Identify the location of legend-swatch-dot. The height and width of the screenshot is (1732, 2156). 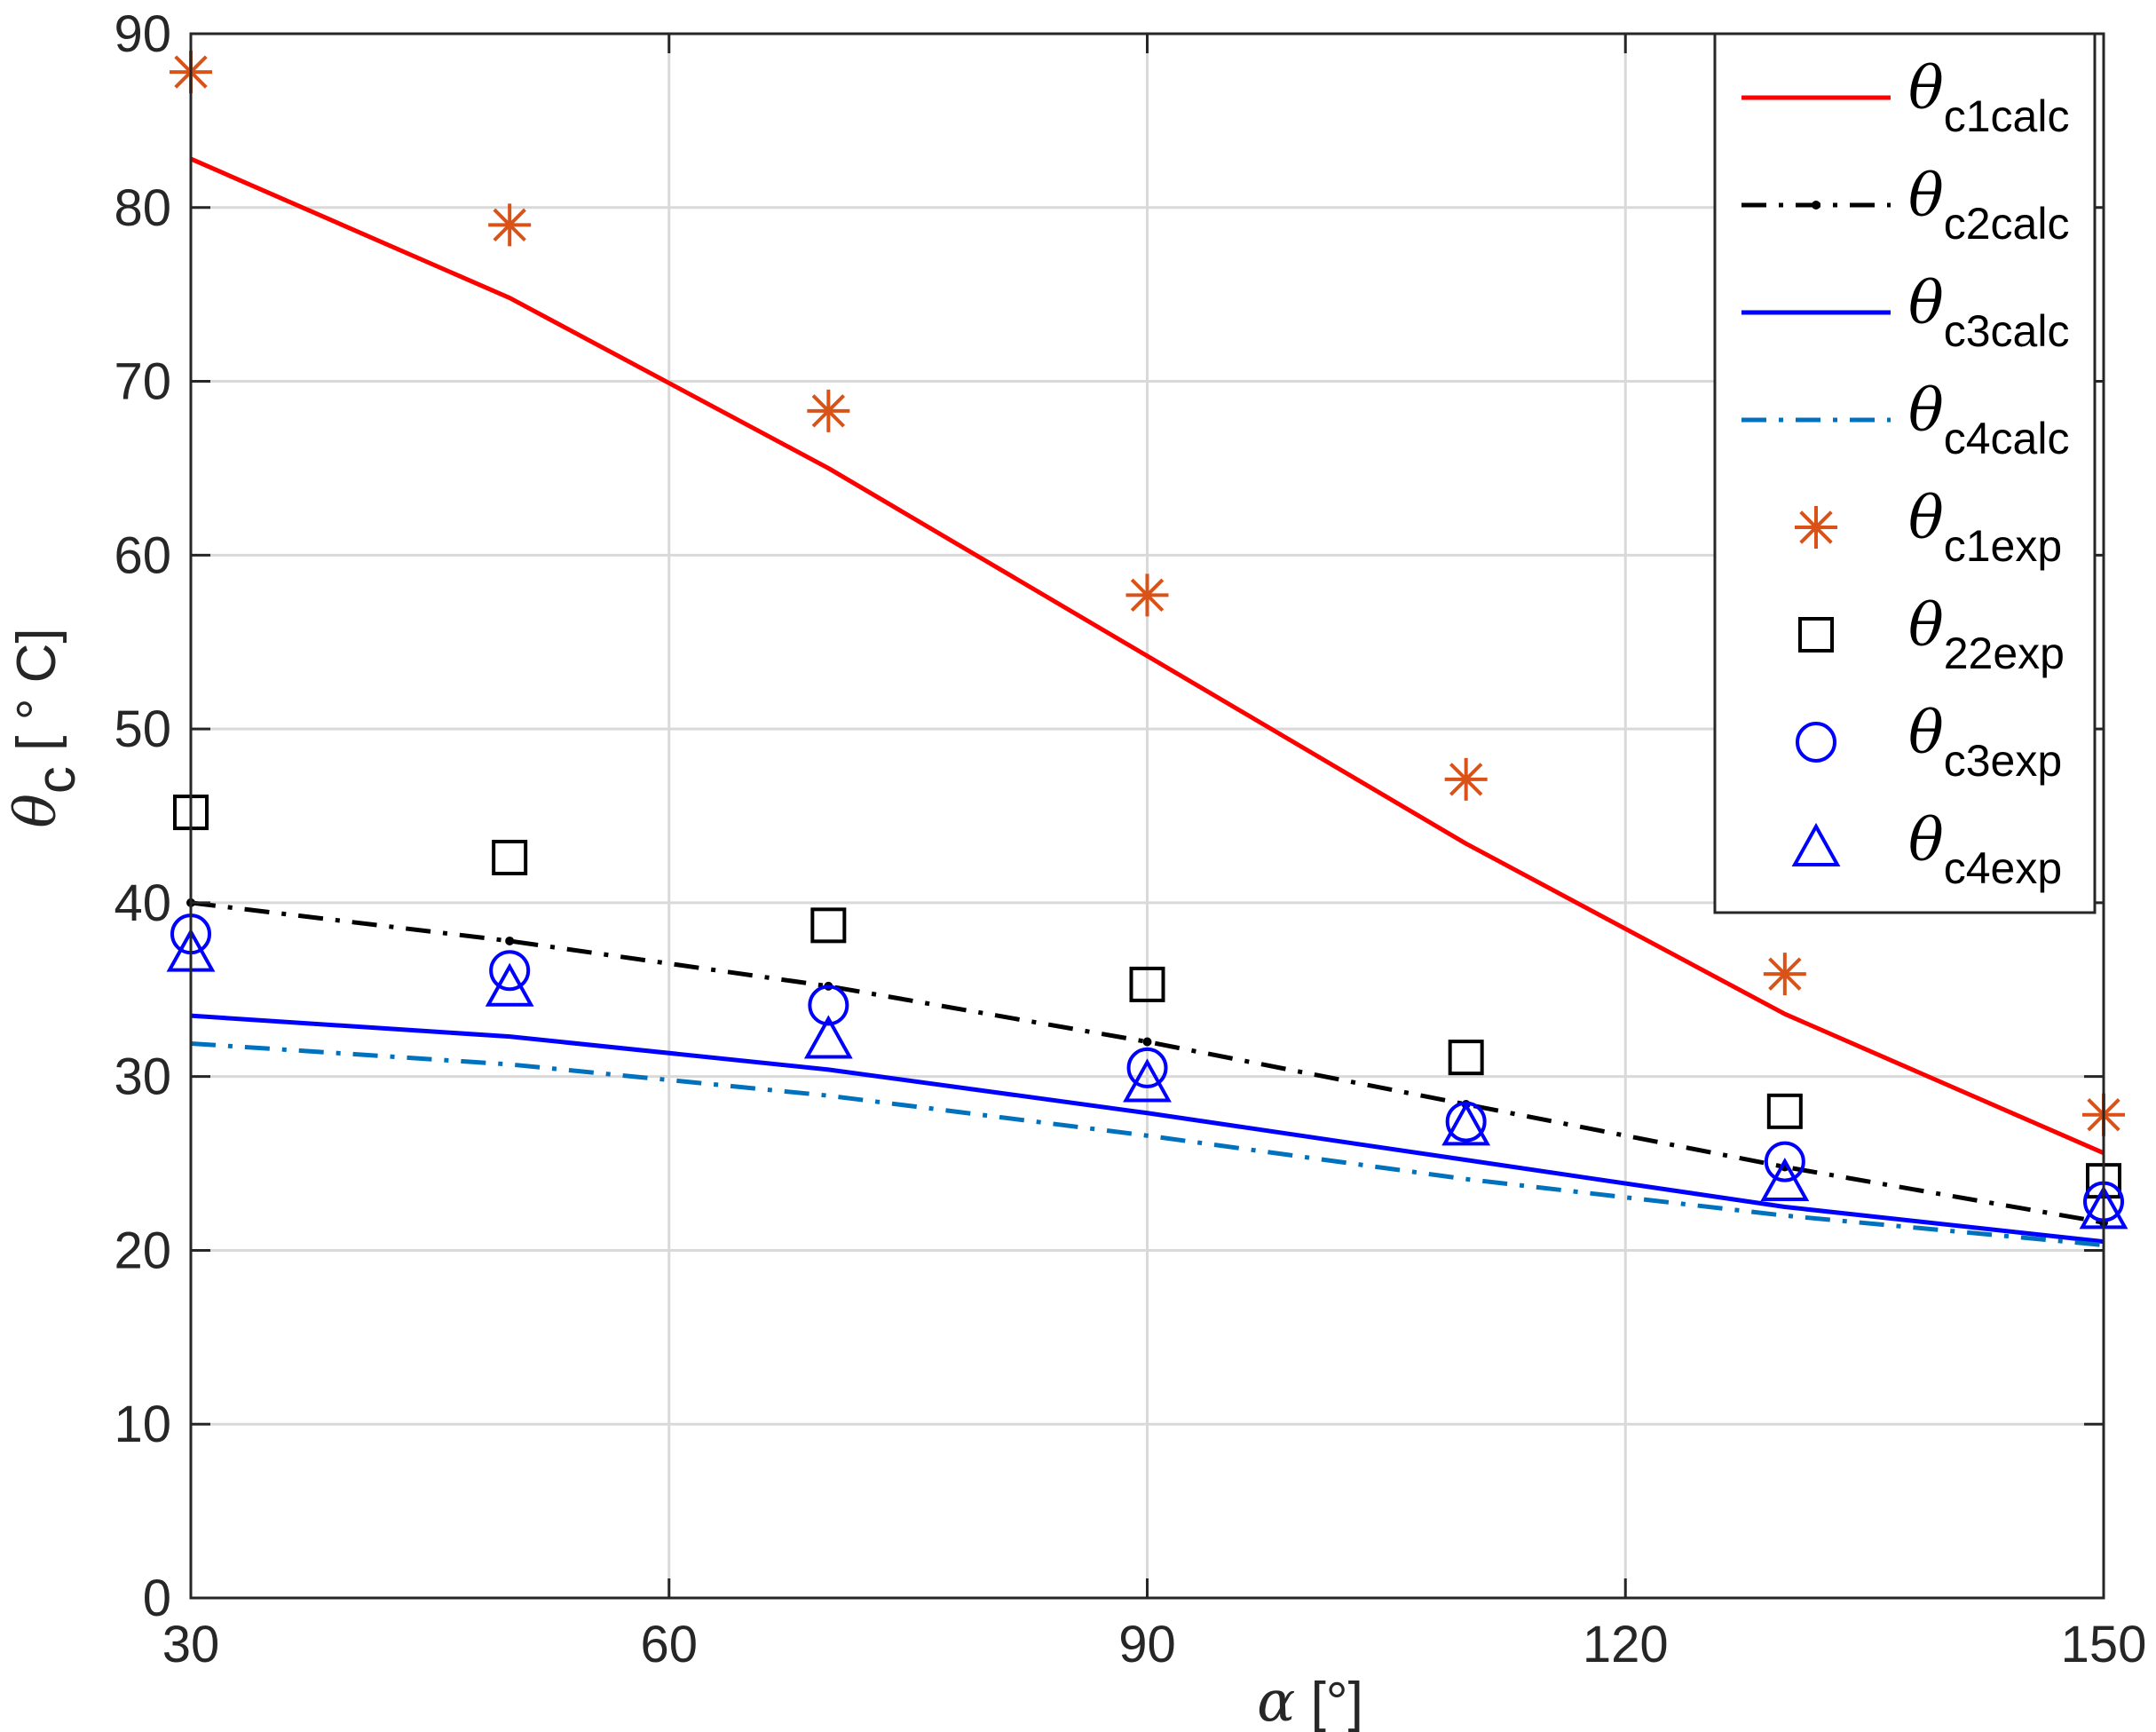
(1816, 205).